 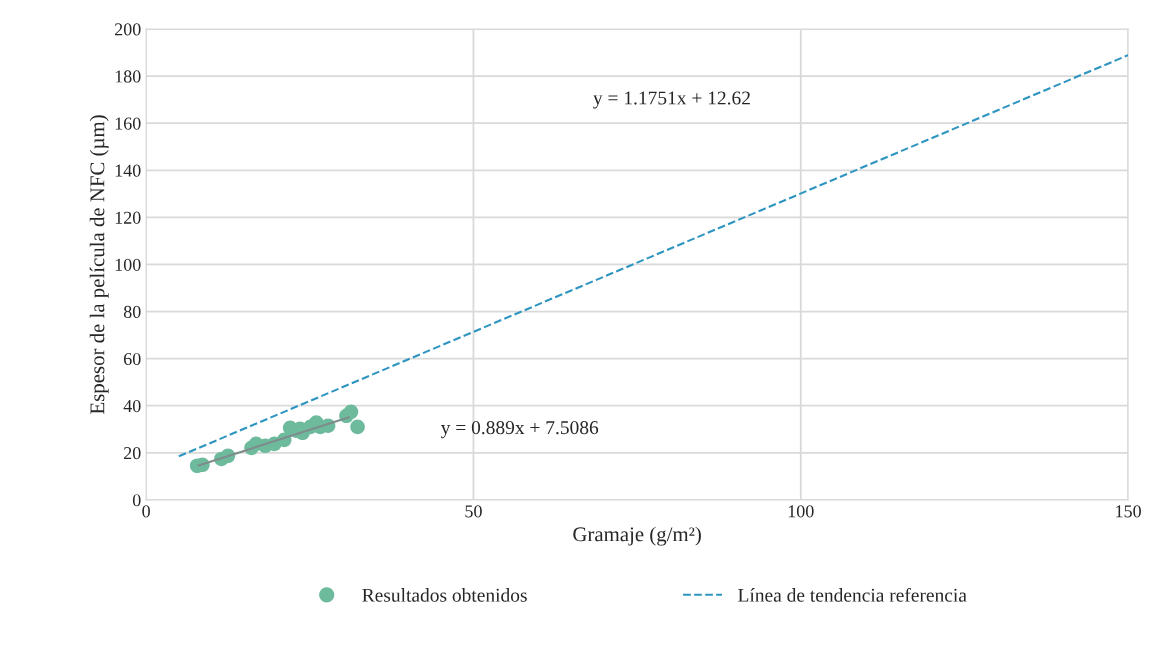 I want to click on x-tick-label: 150, so click(x=1128, y=511).